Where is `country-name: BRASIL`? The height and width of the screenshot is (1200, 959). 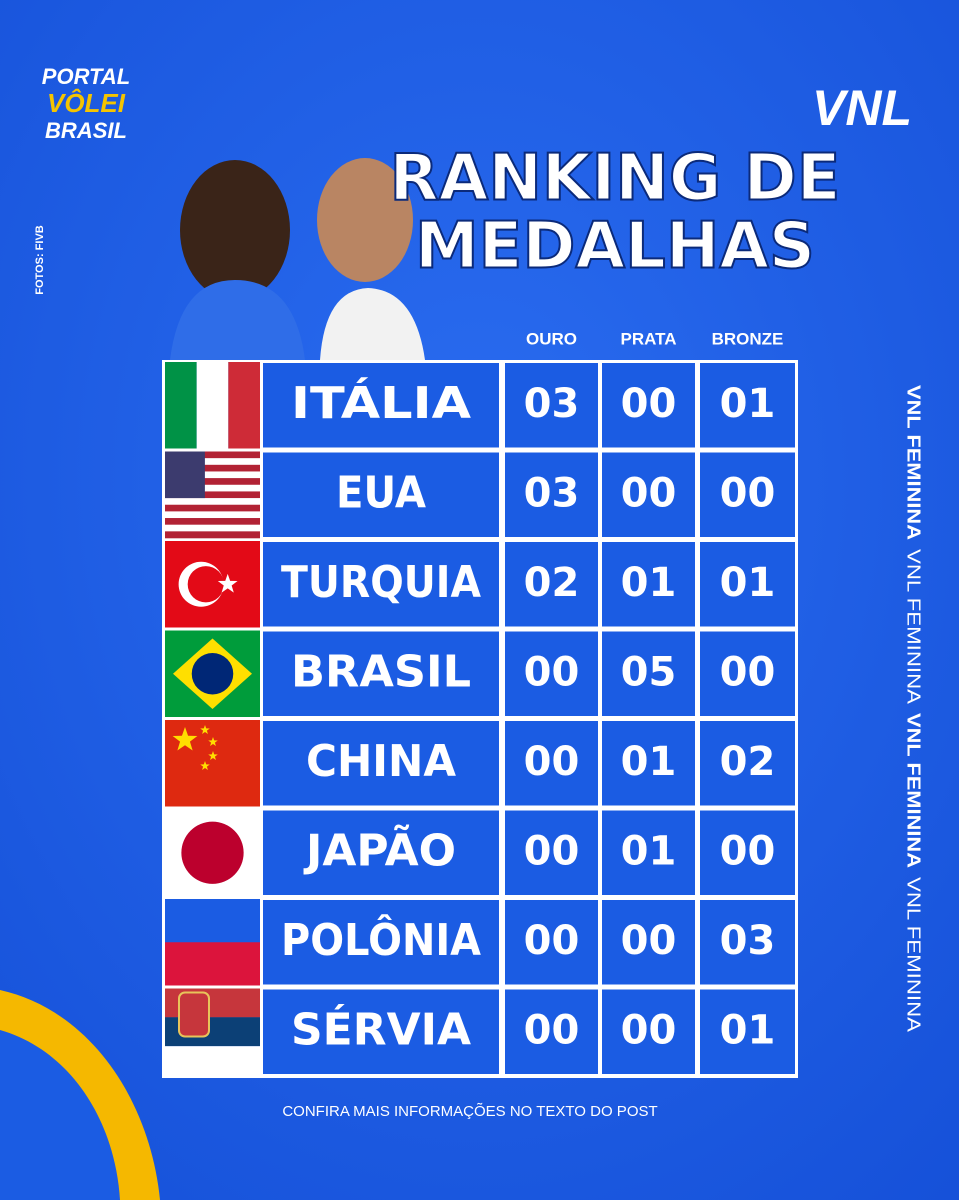
country-name: BRASIL is located at coordinates (381, 671).